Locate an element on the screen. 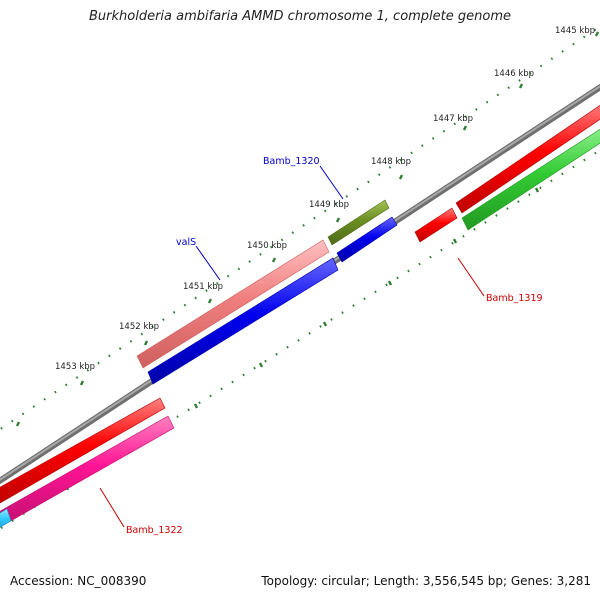  gene-bamb-1320-feature is located at coordinates (358, 222).